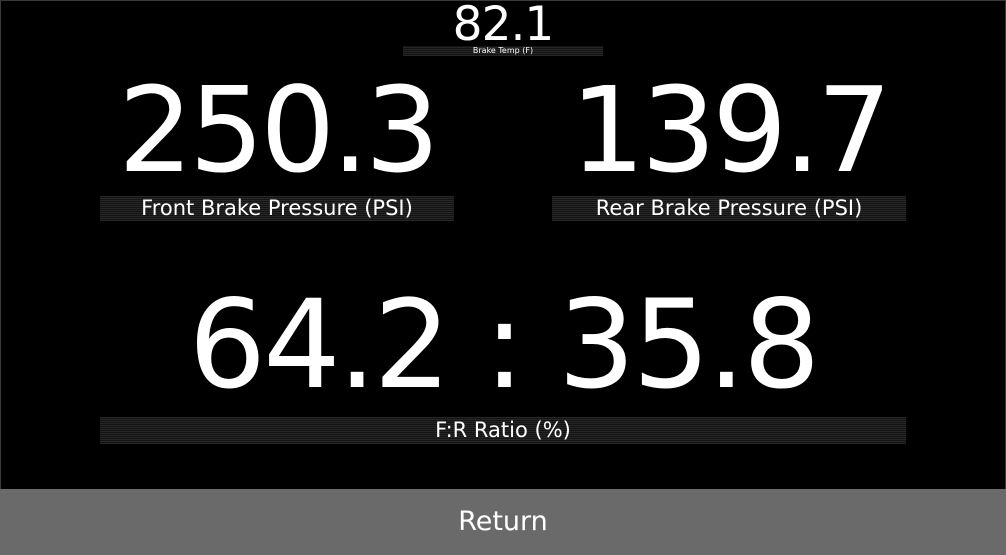  Describe the element at coordinates (731, 130) in the screenshot. I see `rear-brake-pressure-value: 139.7` at that location.